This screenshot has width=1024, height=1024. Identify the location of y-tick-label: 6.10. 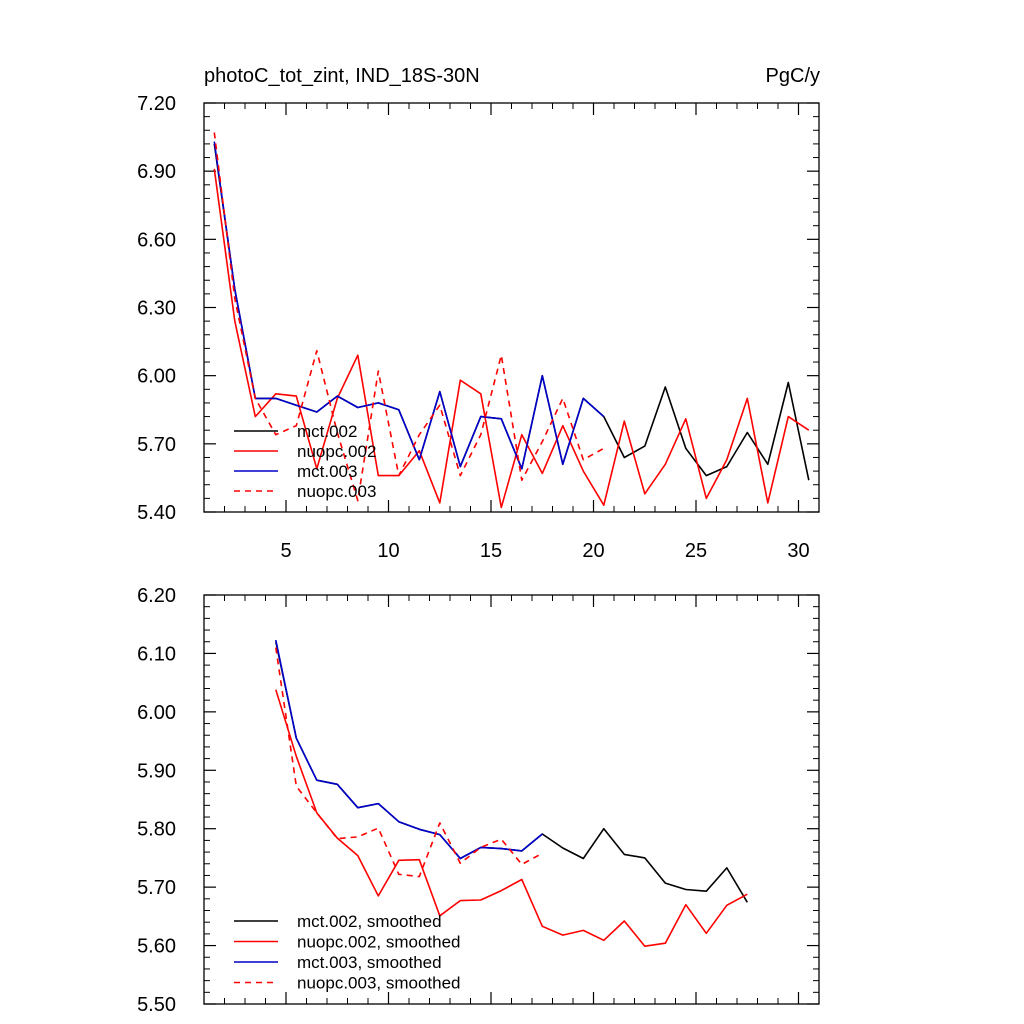
(156, 654).